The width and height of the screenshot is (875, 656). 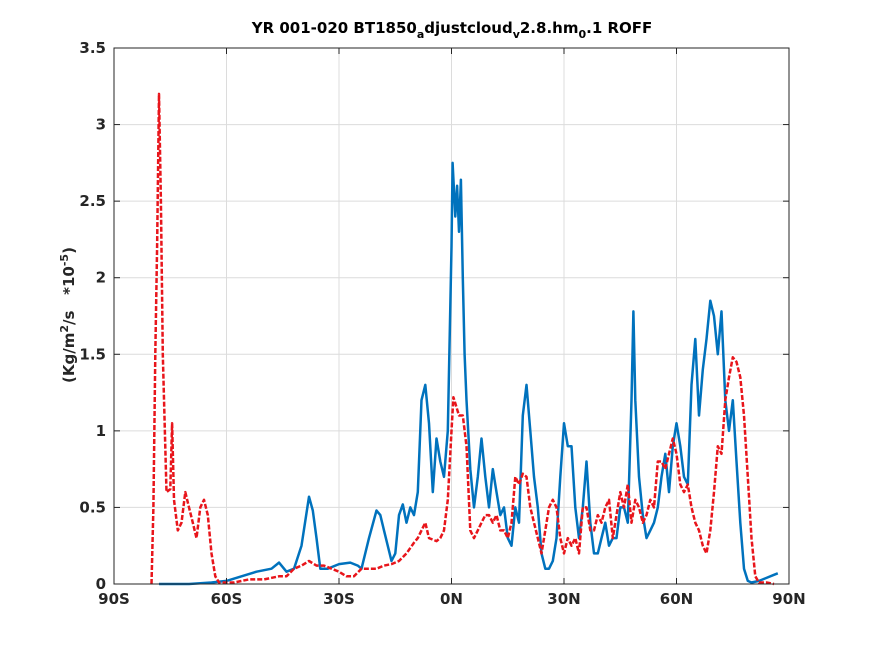 I want to click on title-segment: 2.8.hm, so click(x=549, y=28).